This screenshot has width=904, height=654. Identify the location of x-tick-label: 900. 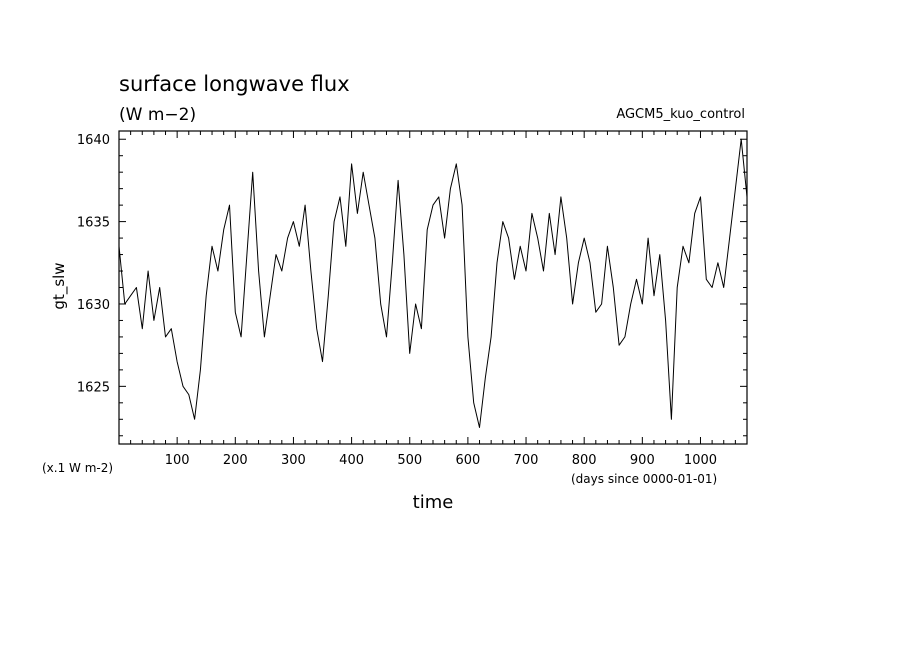
(642, 460).